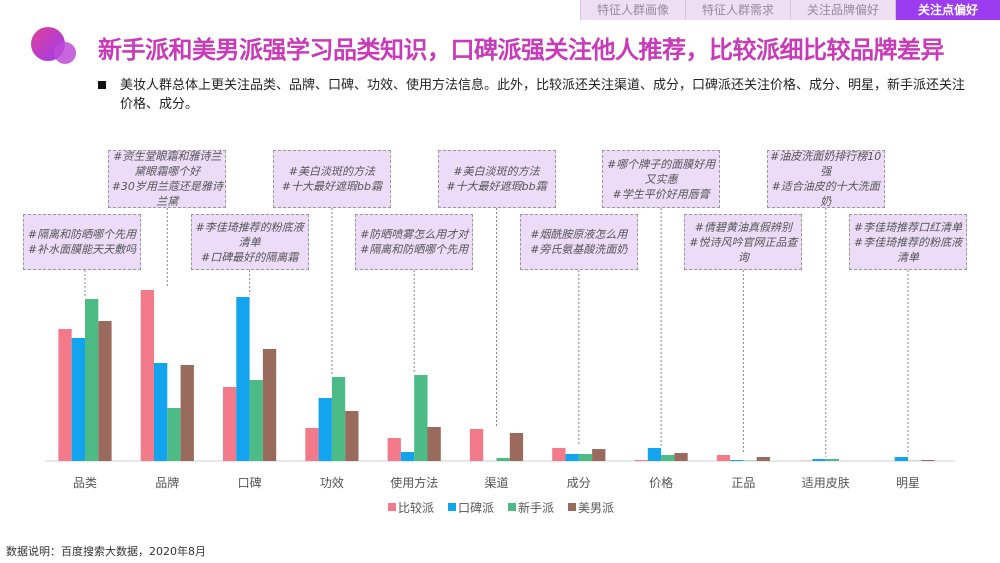  What do you see at coordinates (325, 429) in the screenshot?
I see `bar-口碑派-功效` at bounding box center [325, 429].